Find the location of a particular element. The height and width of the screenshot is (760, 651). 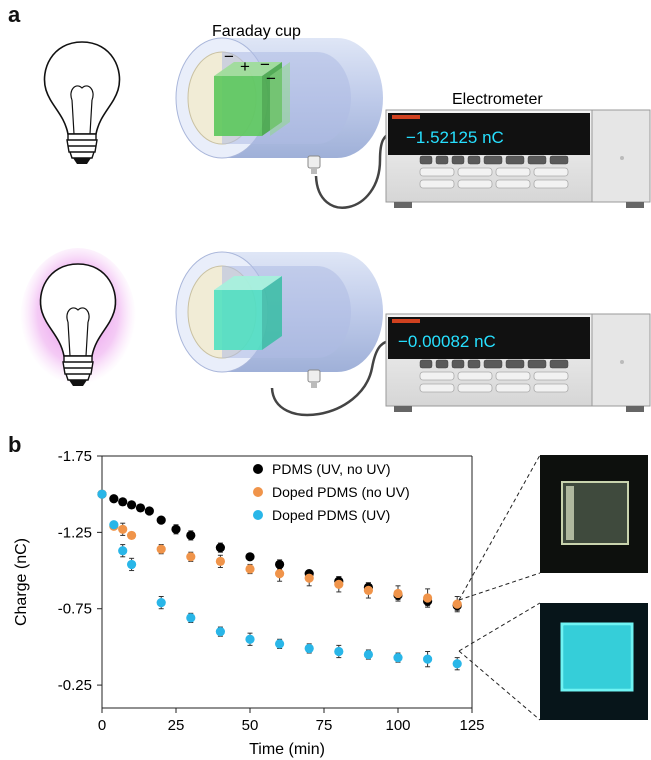

electrometer-bottom: −0.00082 nC is located at coordinates (518, 363).